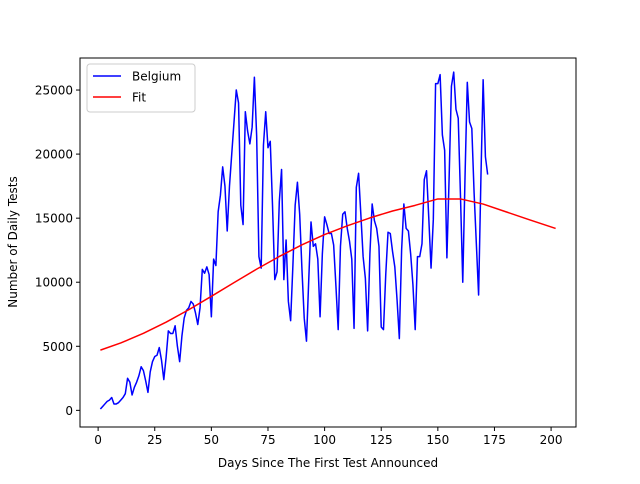  Describe the element at coordinates (156, 77) in the screenshot. I see `legend-label-belgium: Belgium` at that location.